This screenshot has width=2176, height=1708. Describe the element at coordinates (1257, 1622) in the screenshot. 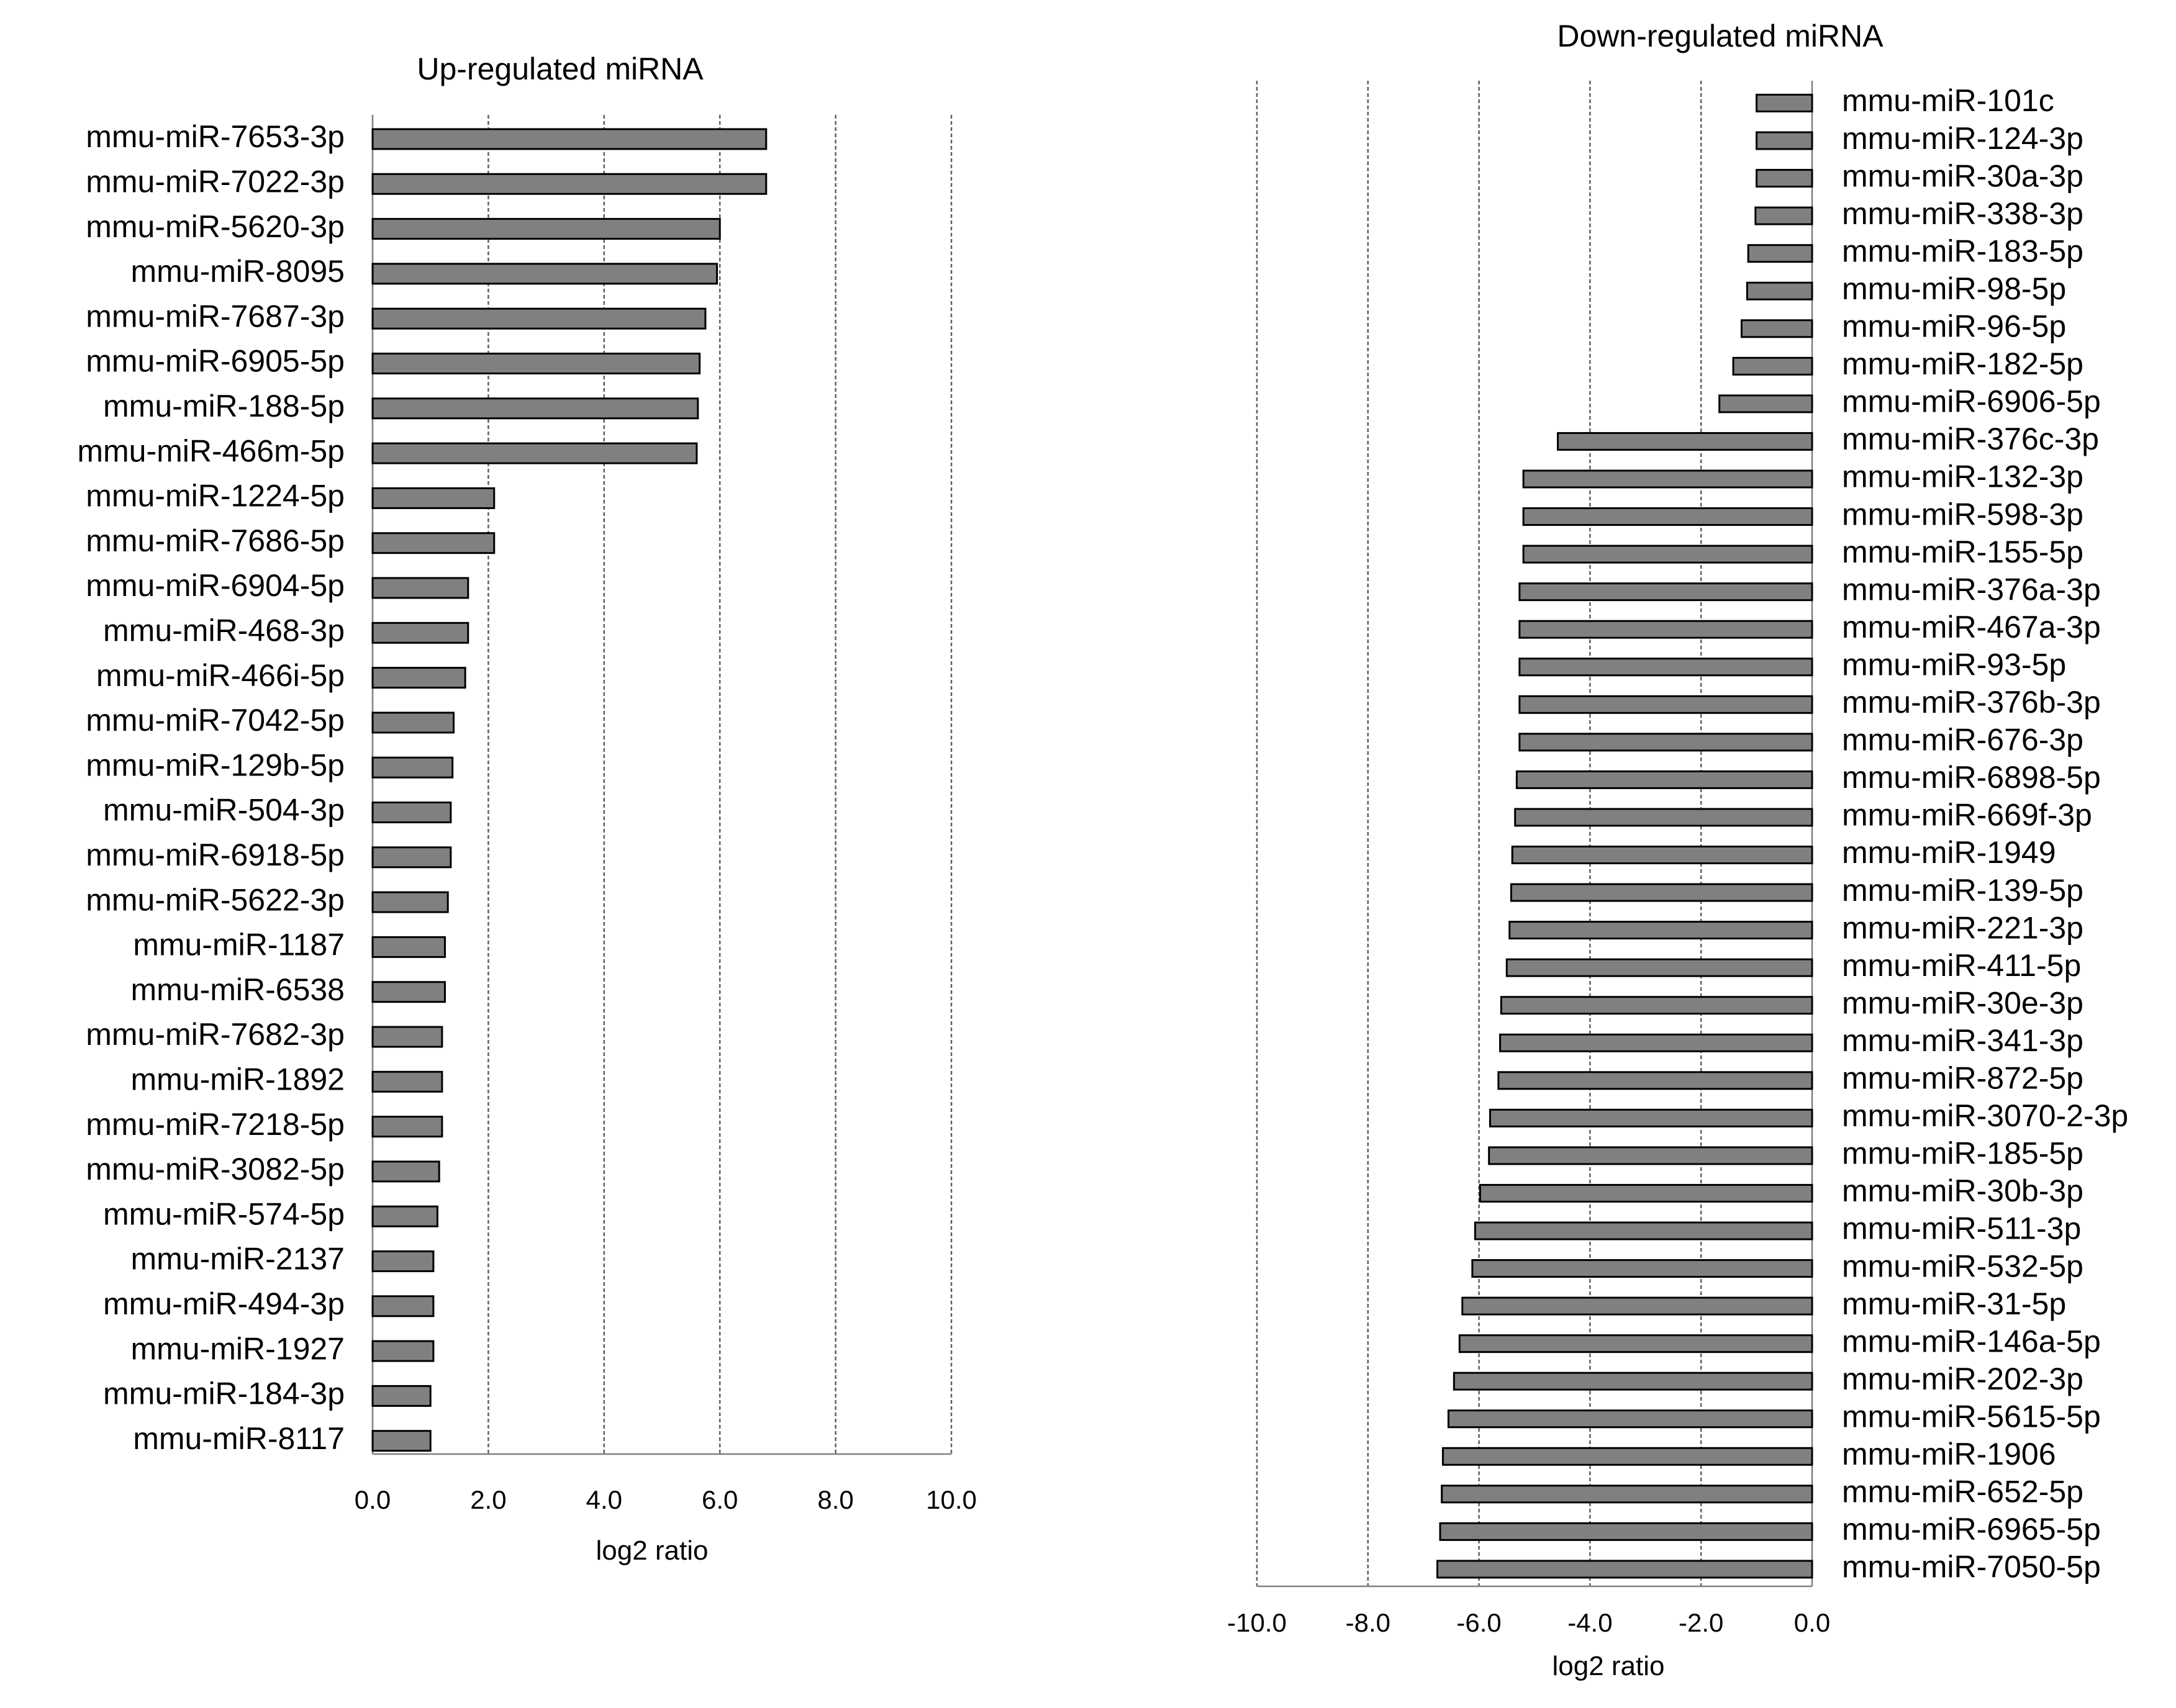

I see `down-tick-label-0: -10.0` at that location.